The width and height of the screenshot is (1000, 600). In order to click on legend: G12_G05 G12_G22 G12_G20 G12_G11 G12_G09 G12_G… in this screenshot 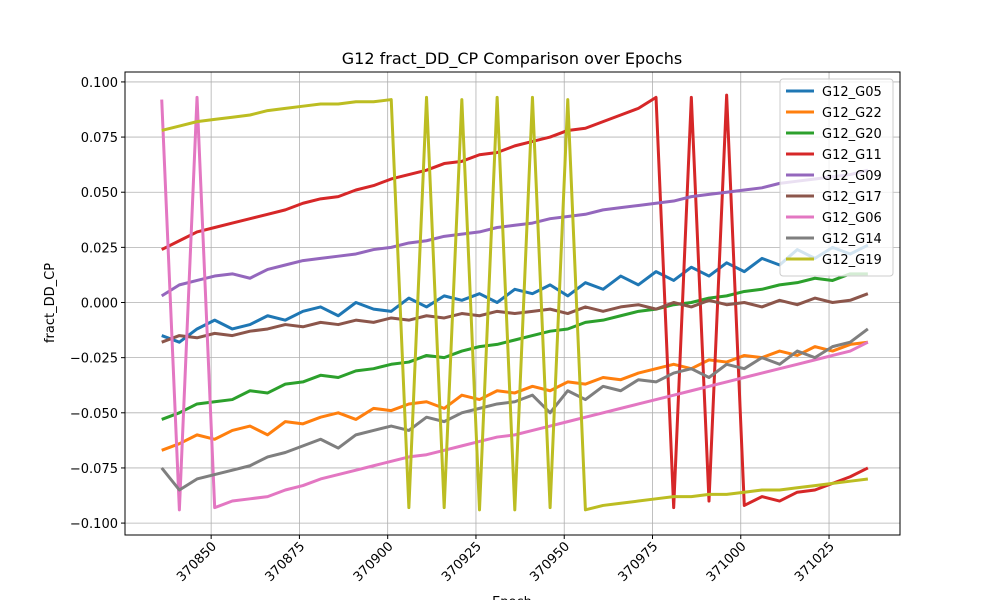, I will do `click(836, 177)`.